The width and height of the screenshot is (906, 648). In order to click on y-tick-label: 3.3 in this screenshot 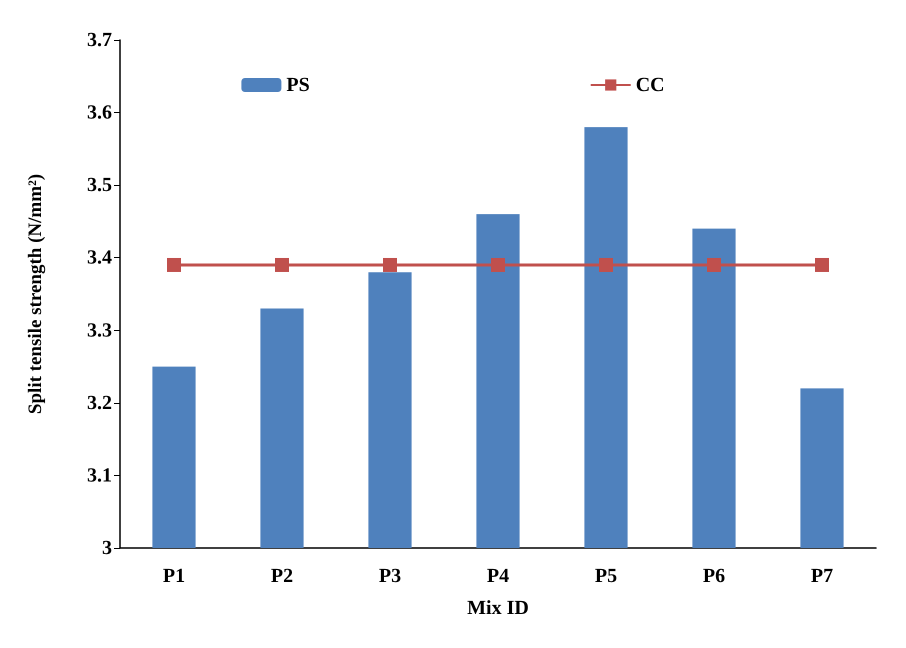, I will do `click(99, 330)`.